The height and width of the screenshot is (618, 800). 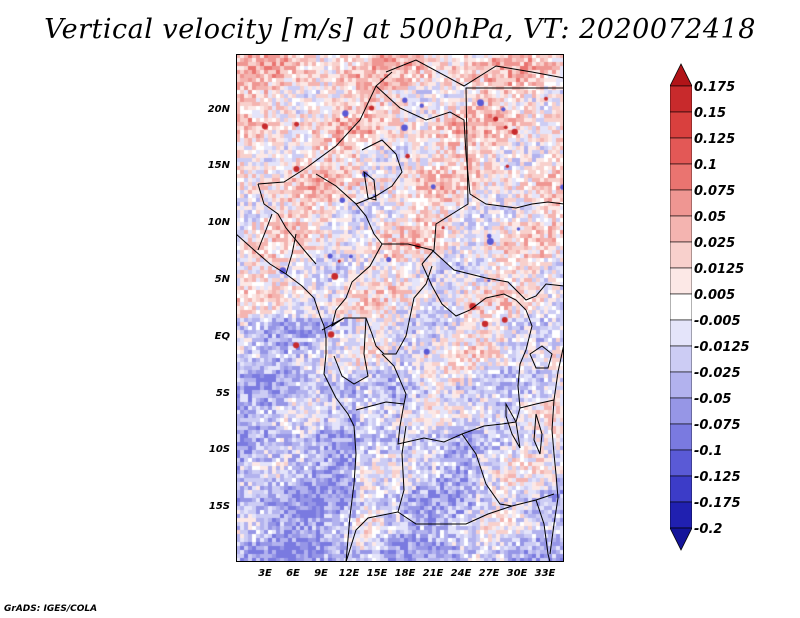 I want to click on colorbar-label: -0.0125, so click(x=722, y=347).